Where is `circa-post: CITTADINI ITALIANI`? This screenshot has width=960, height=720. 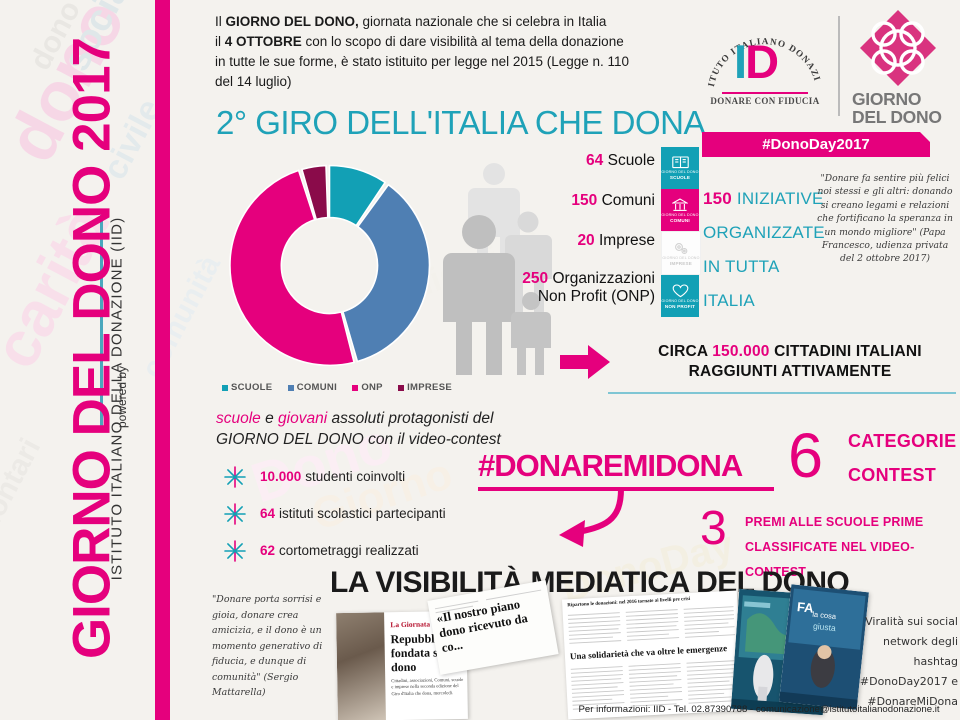 circa-post: CITTADINI ITALIANI is located at coordinates (845, 351).